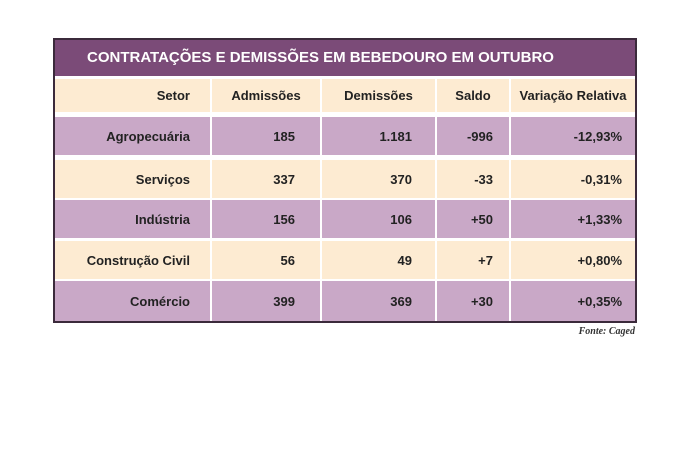  What do you see at coordinates (266, 136) in the screenshot?
I see `table-cell: 185` at bounding box center [266, 136].